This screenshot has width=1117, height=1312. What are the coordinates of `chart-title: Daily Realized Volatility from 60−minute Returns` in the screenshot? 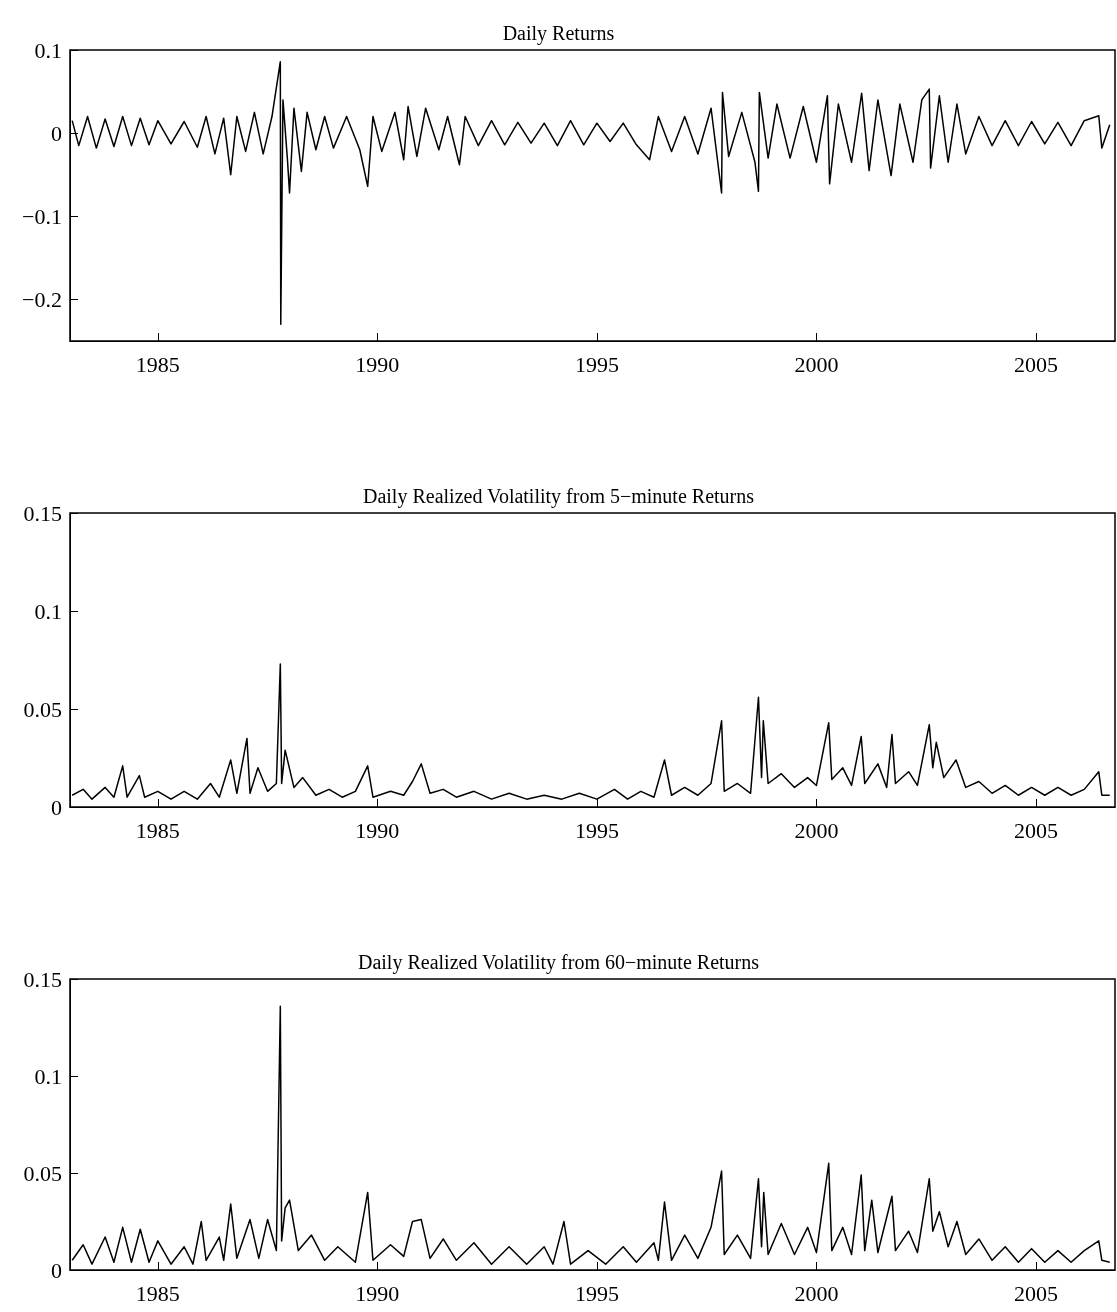 It's located at (558, 962).